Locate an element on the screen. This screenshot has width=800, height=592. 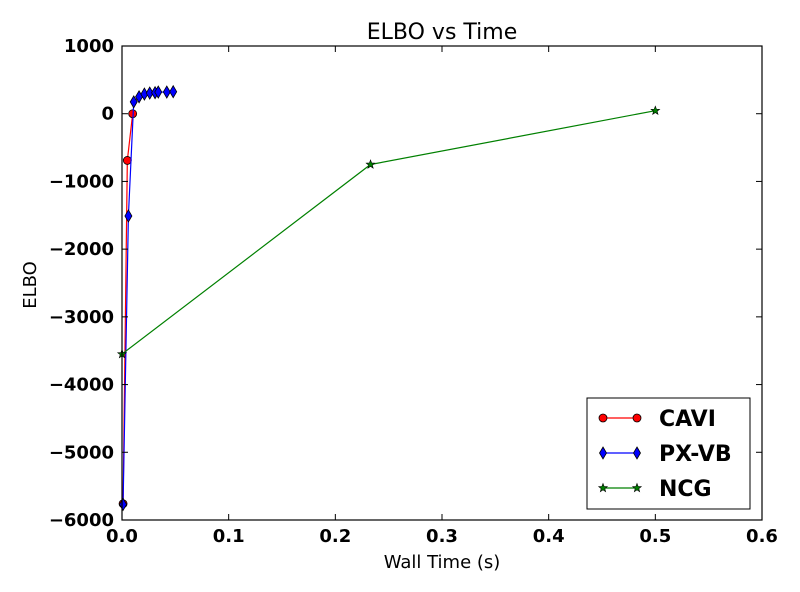
legend: CAVI PX-VB NCG is located at coordinates (668, 453).